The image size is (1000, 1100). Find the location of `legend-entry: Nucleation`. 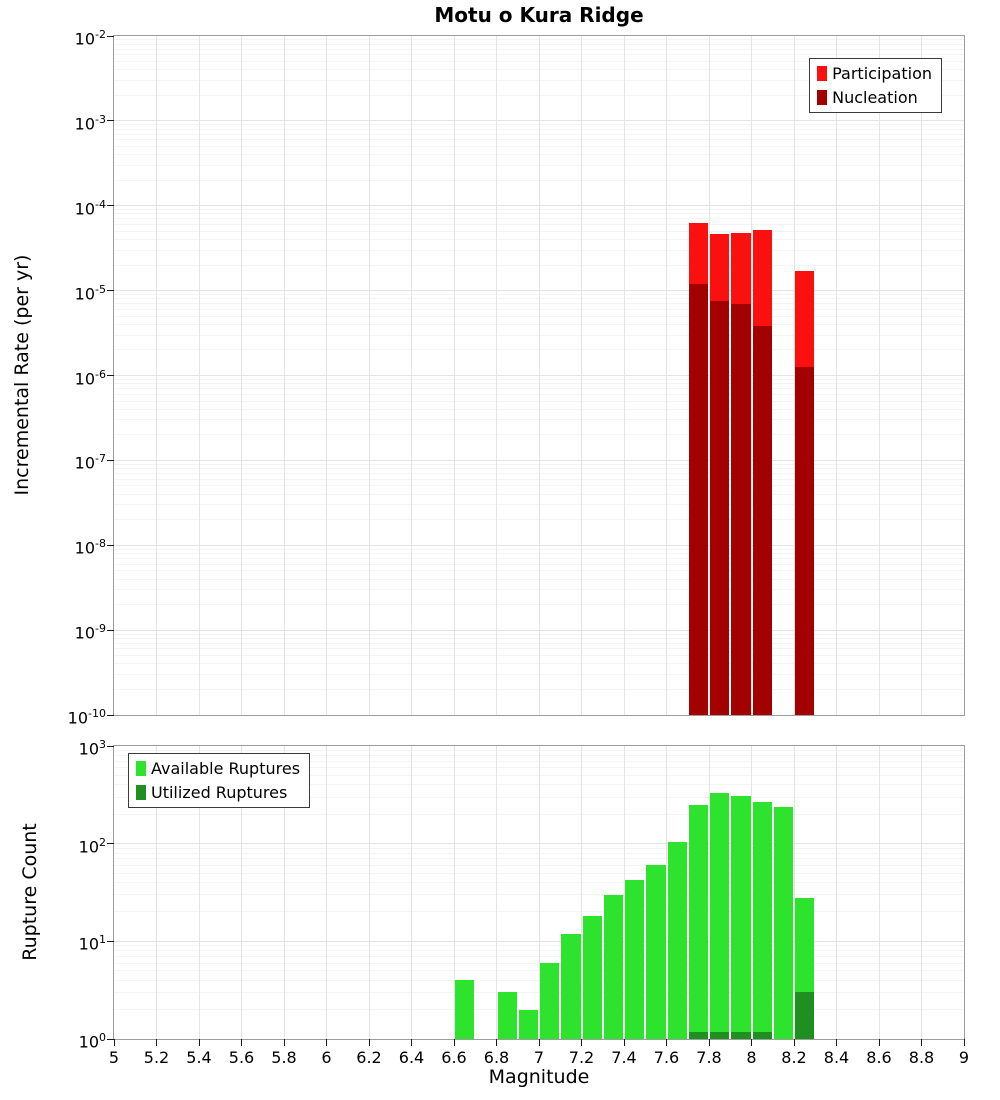

legend-entry: Nucleation is located at coordinates (874, 97).